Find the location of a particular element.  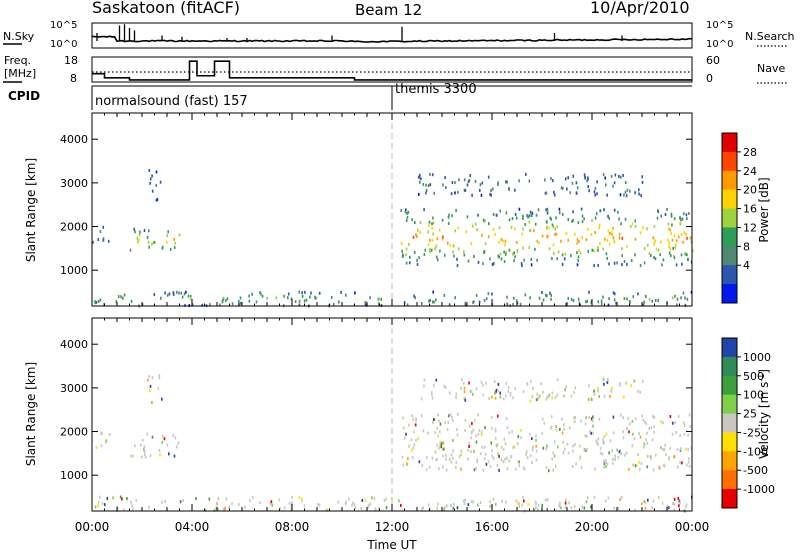

x-axis-tick-labels: 00:00 04:00 08:00 12:00 16:00 20:00 00:00 is located at coordinates (392, 527).